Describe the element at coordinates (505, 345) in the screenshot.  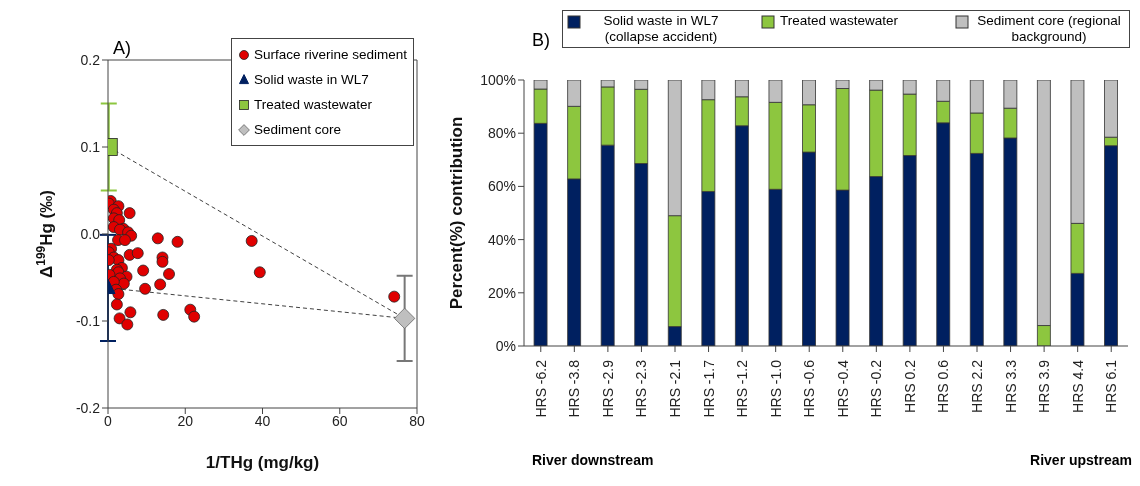
I see `y-tick-label: 0%` at that location.